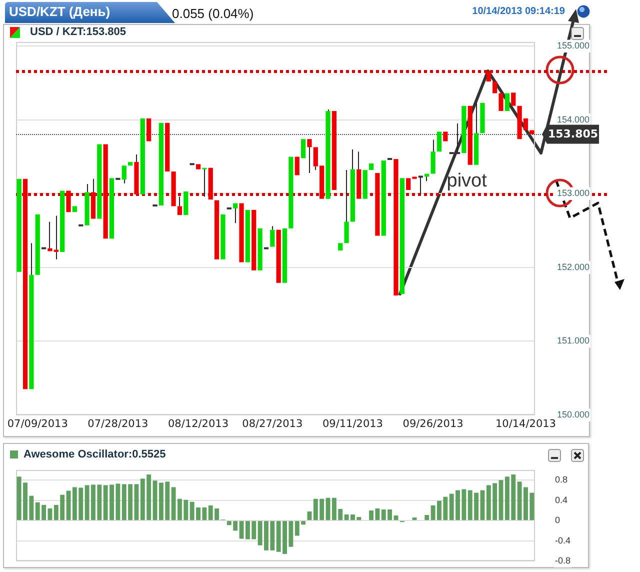 The height and width of the screenshot is (572, 640). Describe the element at coordinates (467, 181) in the screenshot. I see `ref-line-label: pivot` at that location.